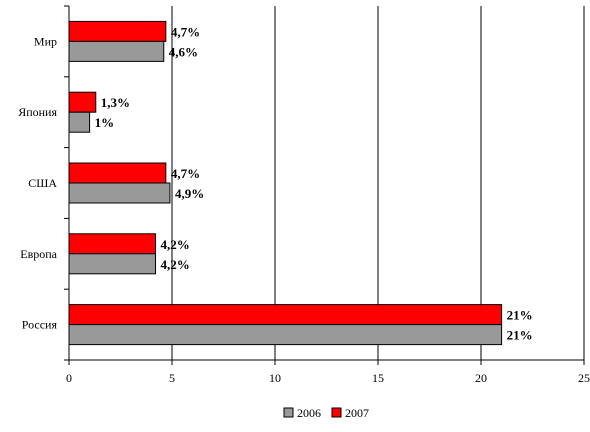  I want to click on tick-label-x-20: 20, so click(481, 378).